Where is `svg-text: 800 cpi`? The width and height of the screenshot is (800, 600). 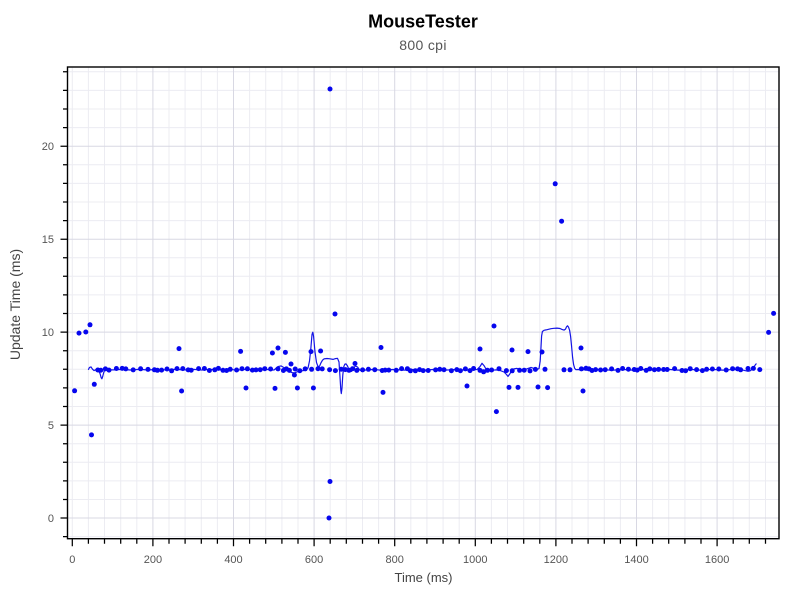 svg-text: 800 cpi is located at coordinates (423, 45).